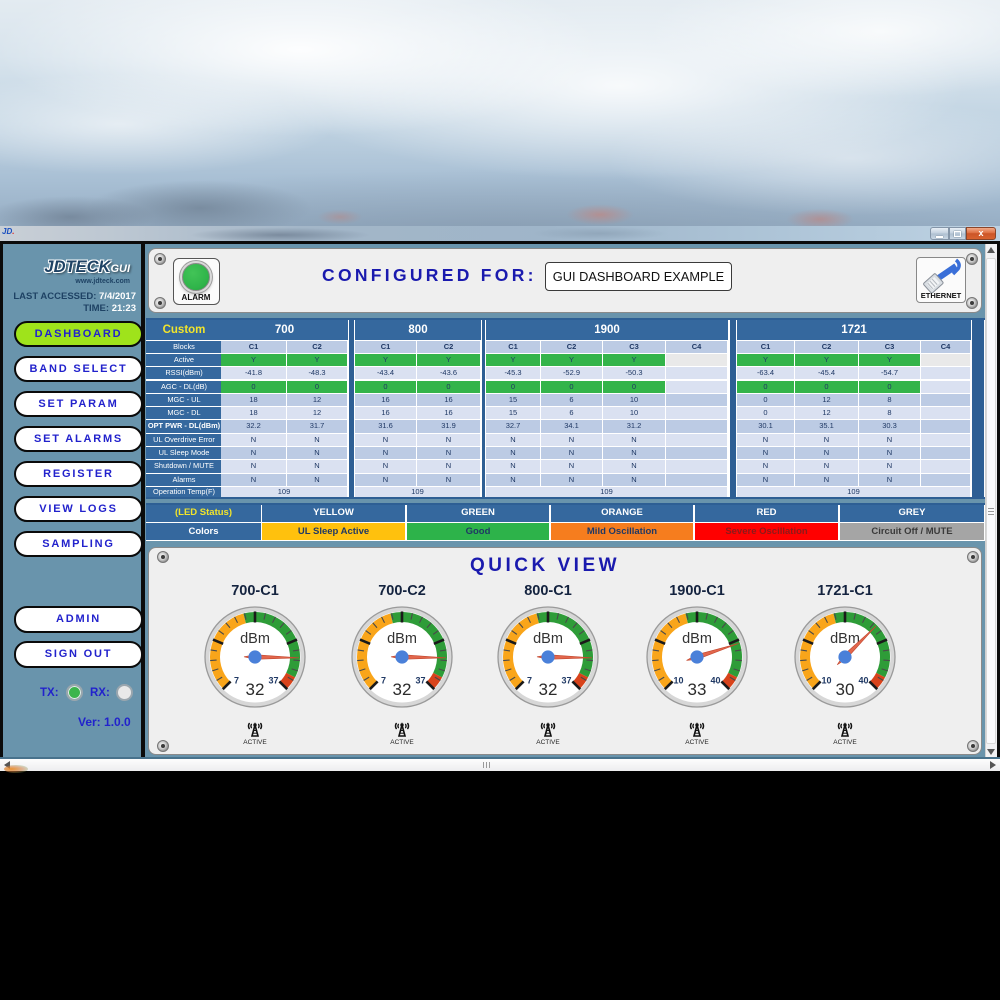 Image resolution: width=1000 pixels, height=1000 pixels. I want to click on svg-text: 33, so click(697, 689).